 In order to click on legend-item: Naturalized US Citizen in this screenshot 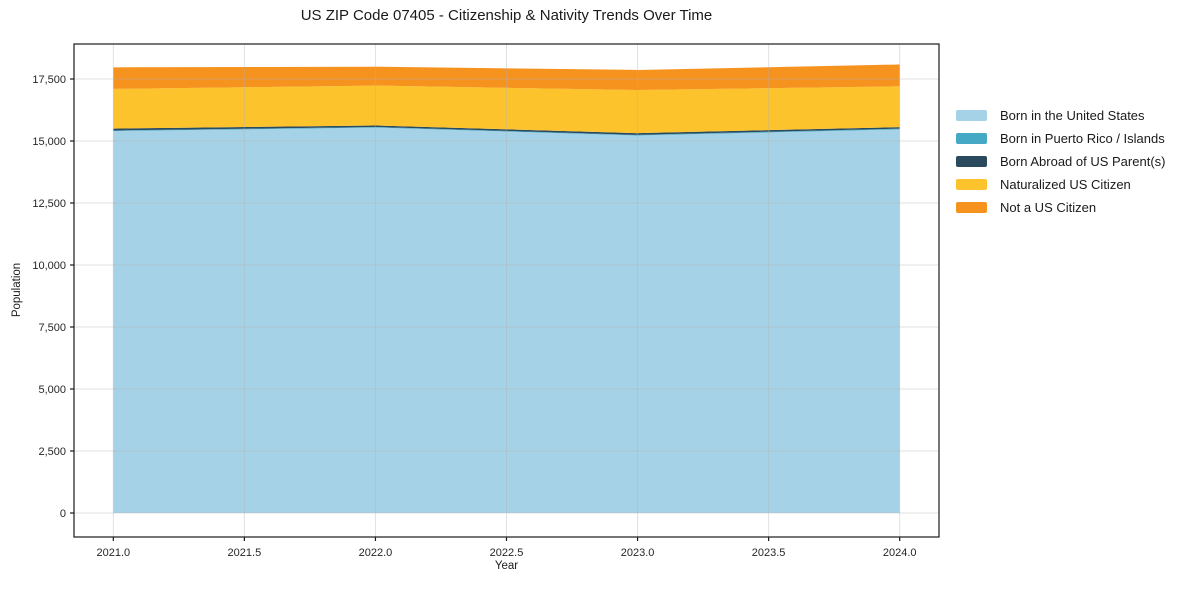, I will do `click(1060, 184)`.